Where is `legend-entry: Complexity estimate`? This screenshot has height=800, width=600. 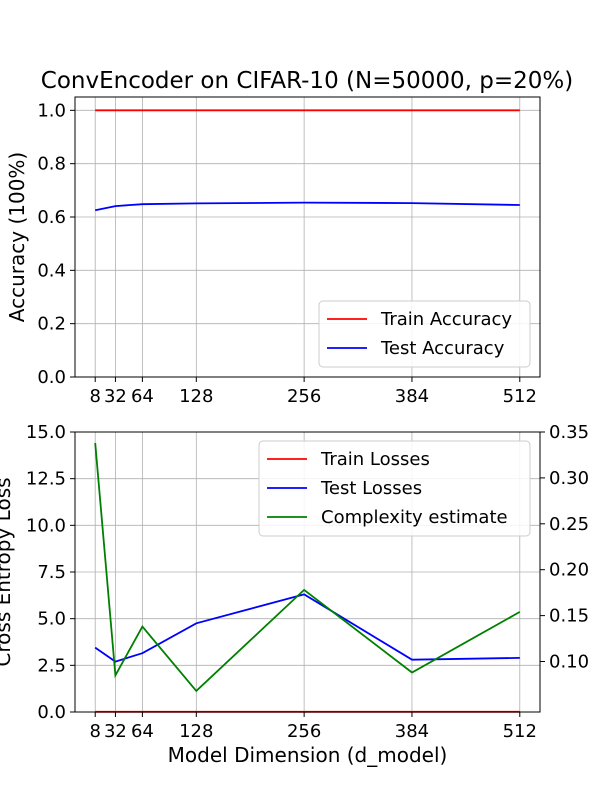 legend-entry: Complexity estimate is located at coordinates (414, 517).